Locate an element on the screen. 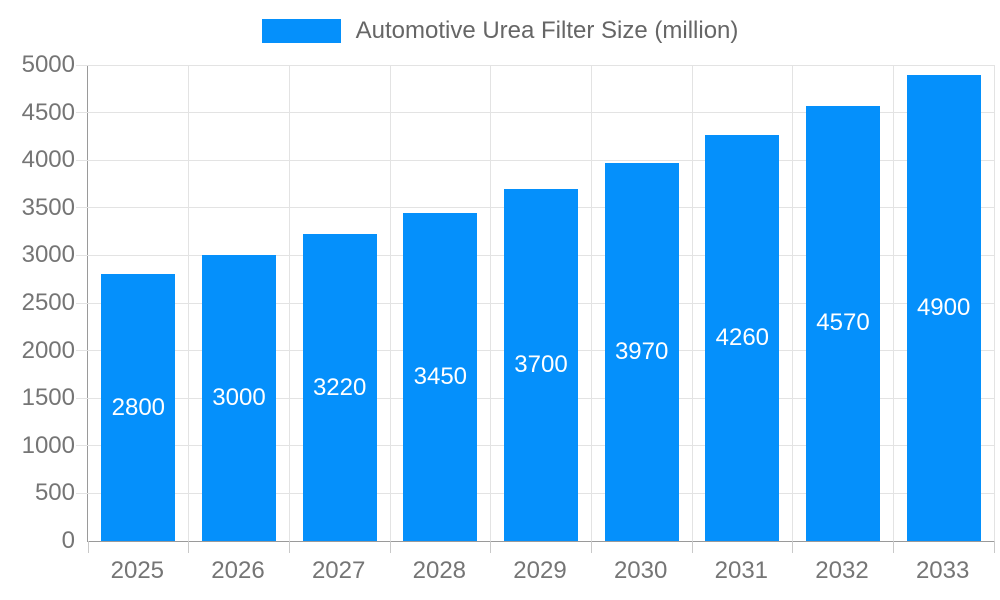 This screenshot has width=1000, height=600. y-tick-label: 1000 is located at coordinates (48, 445).